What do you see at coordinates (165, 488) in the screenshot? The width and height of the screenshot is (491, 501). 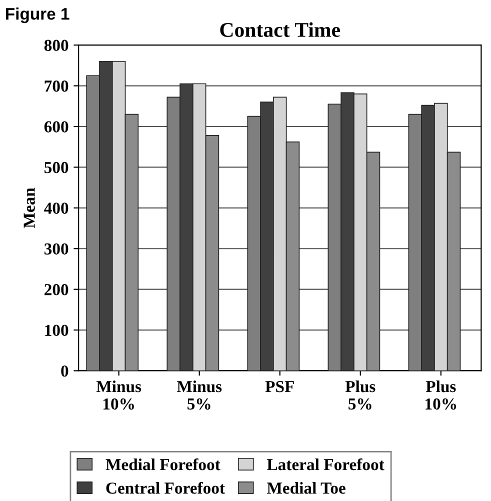 I see `legend-label: Central Forefoot` at bounding box center [165, 488].